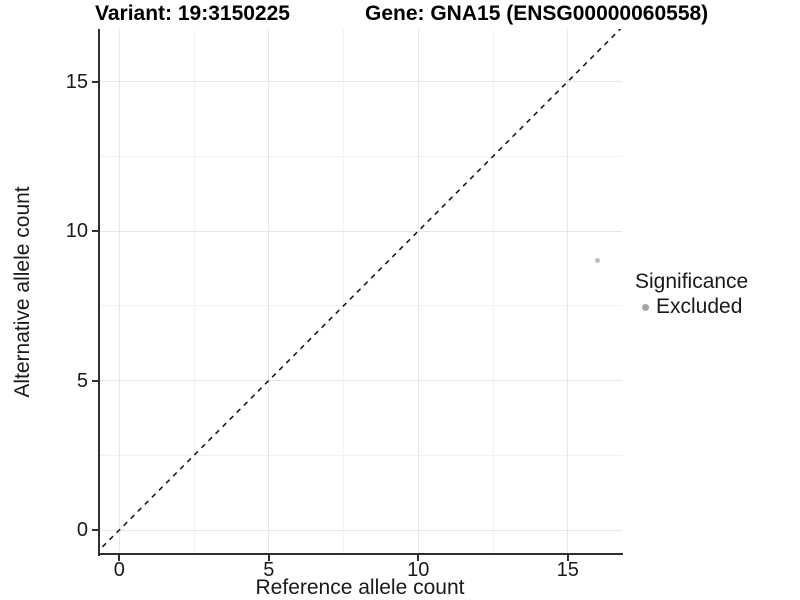  What do you see at coordinates (360, 554) in the screenshot?
I see `x-axis-line` at bounding box center [360, 554].